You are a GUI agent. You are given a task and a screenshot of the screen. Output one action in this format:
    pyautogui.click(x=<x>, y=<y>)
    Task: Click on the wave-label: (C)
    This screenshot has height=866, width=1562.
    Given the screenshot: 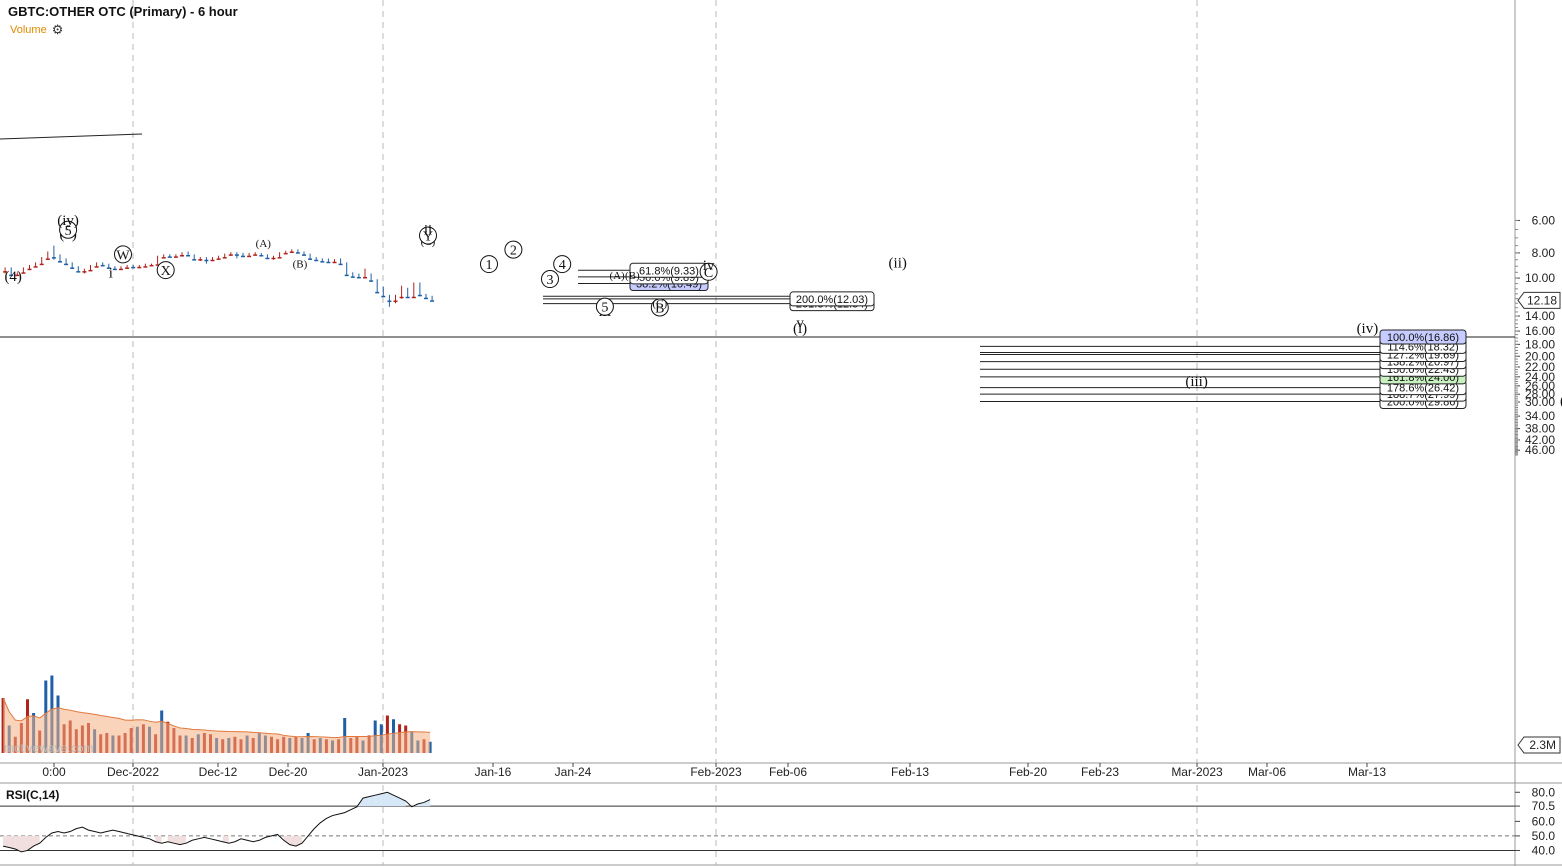 What is the action you would take?
    pyautogui.click(x=659, y=304)
    